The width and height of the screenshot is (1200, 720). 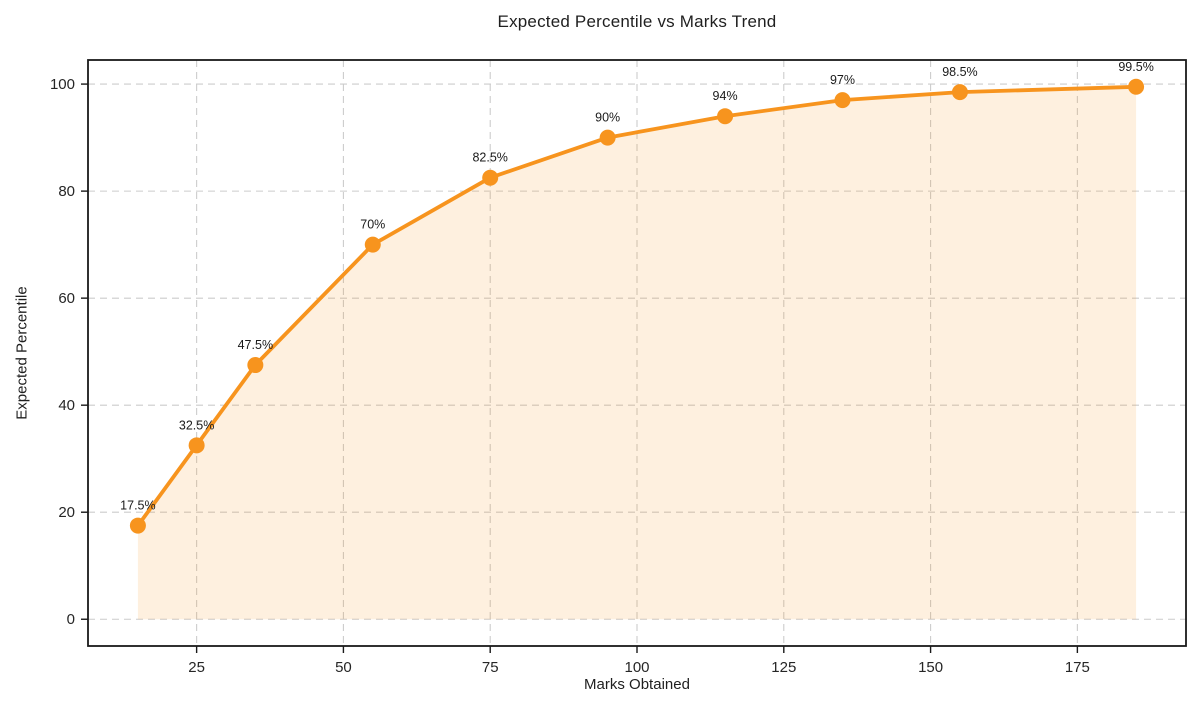 What do you see at coordinates (607, 118) in the screenshot?
I see `data-point-label: 90%` at bounding box center [607, 118].